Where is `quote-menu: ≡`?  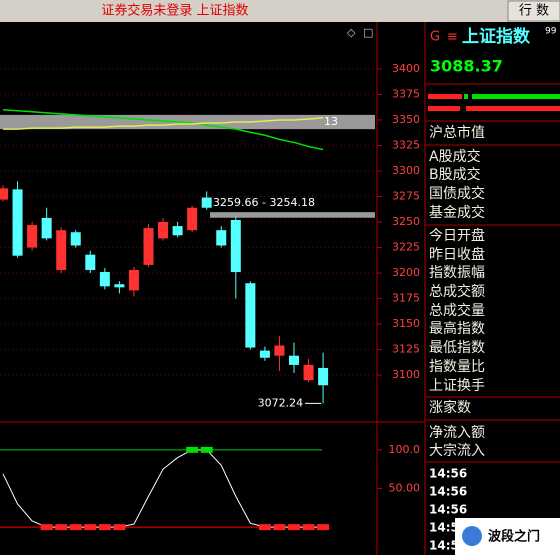
quote-menu: ≡ is located at coordinates (452, 37).